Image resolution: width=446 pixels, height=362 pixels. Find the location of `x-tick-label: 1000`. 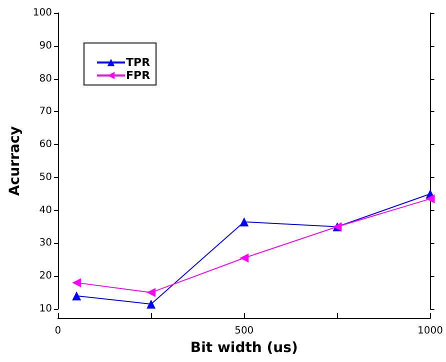

x-tick-label: 1000 is located at coordinates (430, 331).